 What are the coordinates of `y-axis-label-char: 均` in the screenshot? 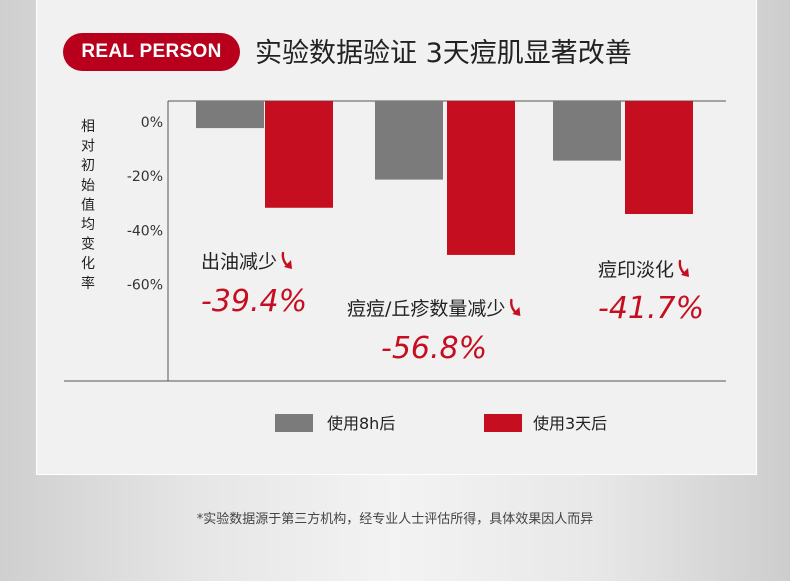 It's located at (88, 225).